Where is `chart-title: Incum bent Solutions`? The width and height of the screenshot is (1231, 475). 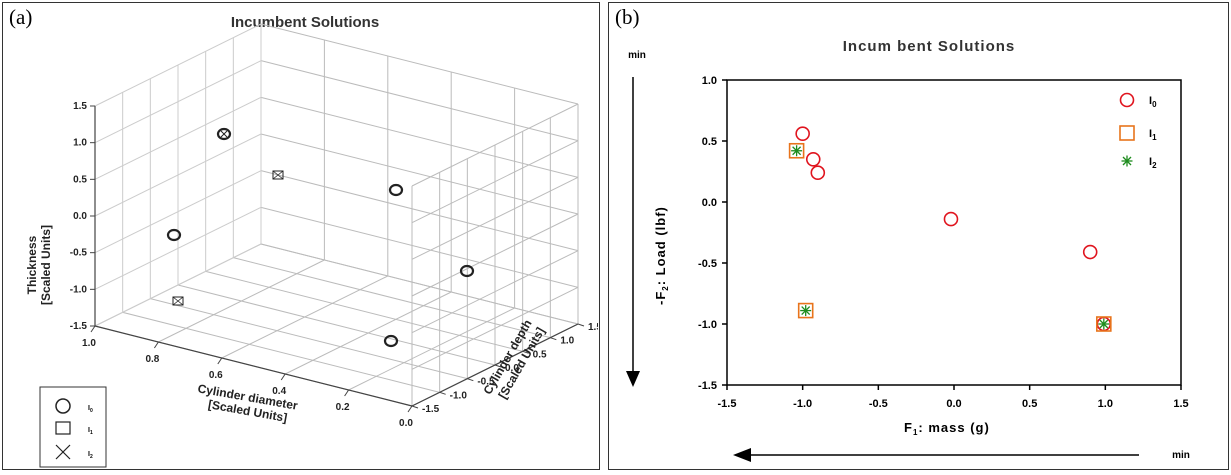
chart-title: Incum bent Solutions is located at coordinates (929, 46).